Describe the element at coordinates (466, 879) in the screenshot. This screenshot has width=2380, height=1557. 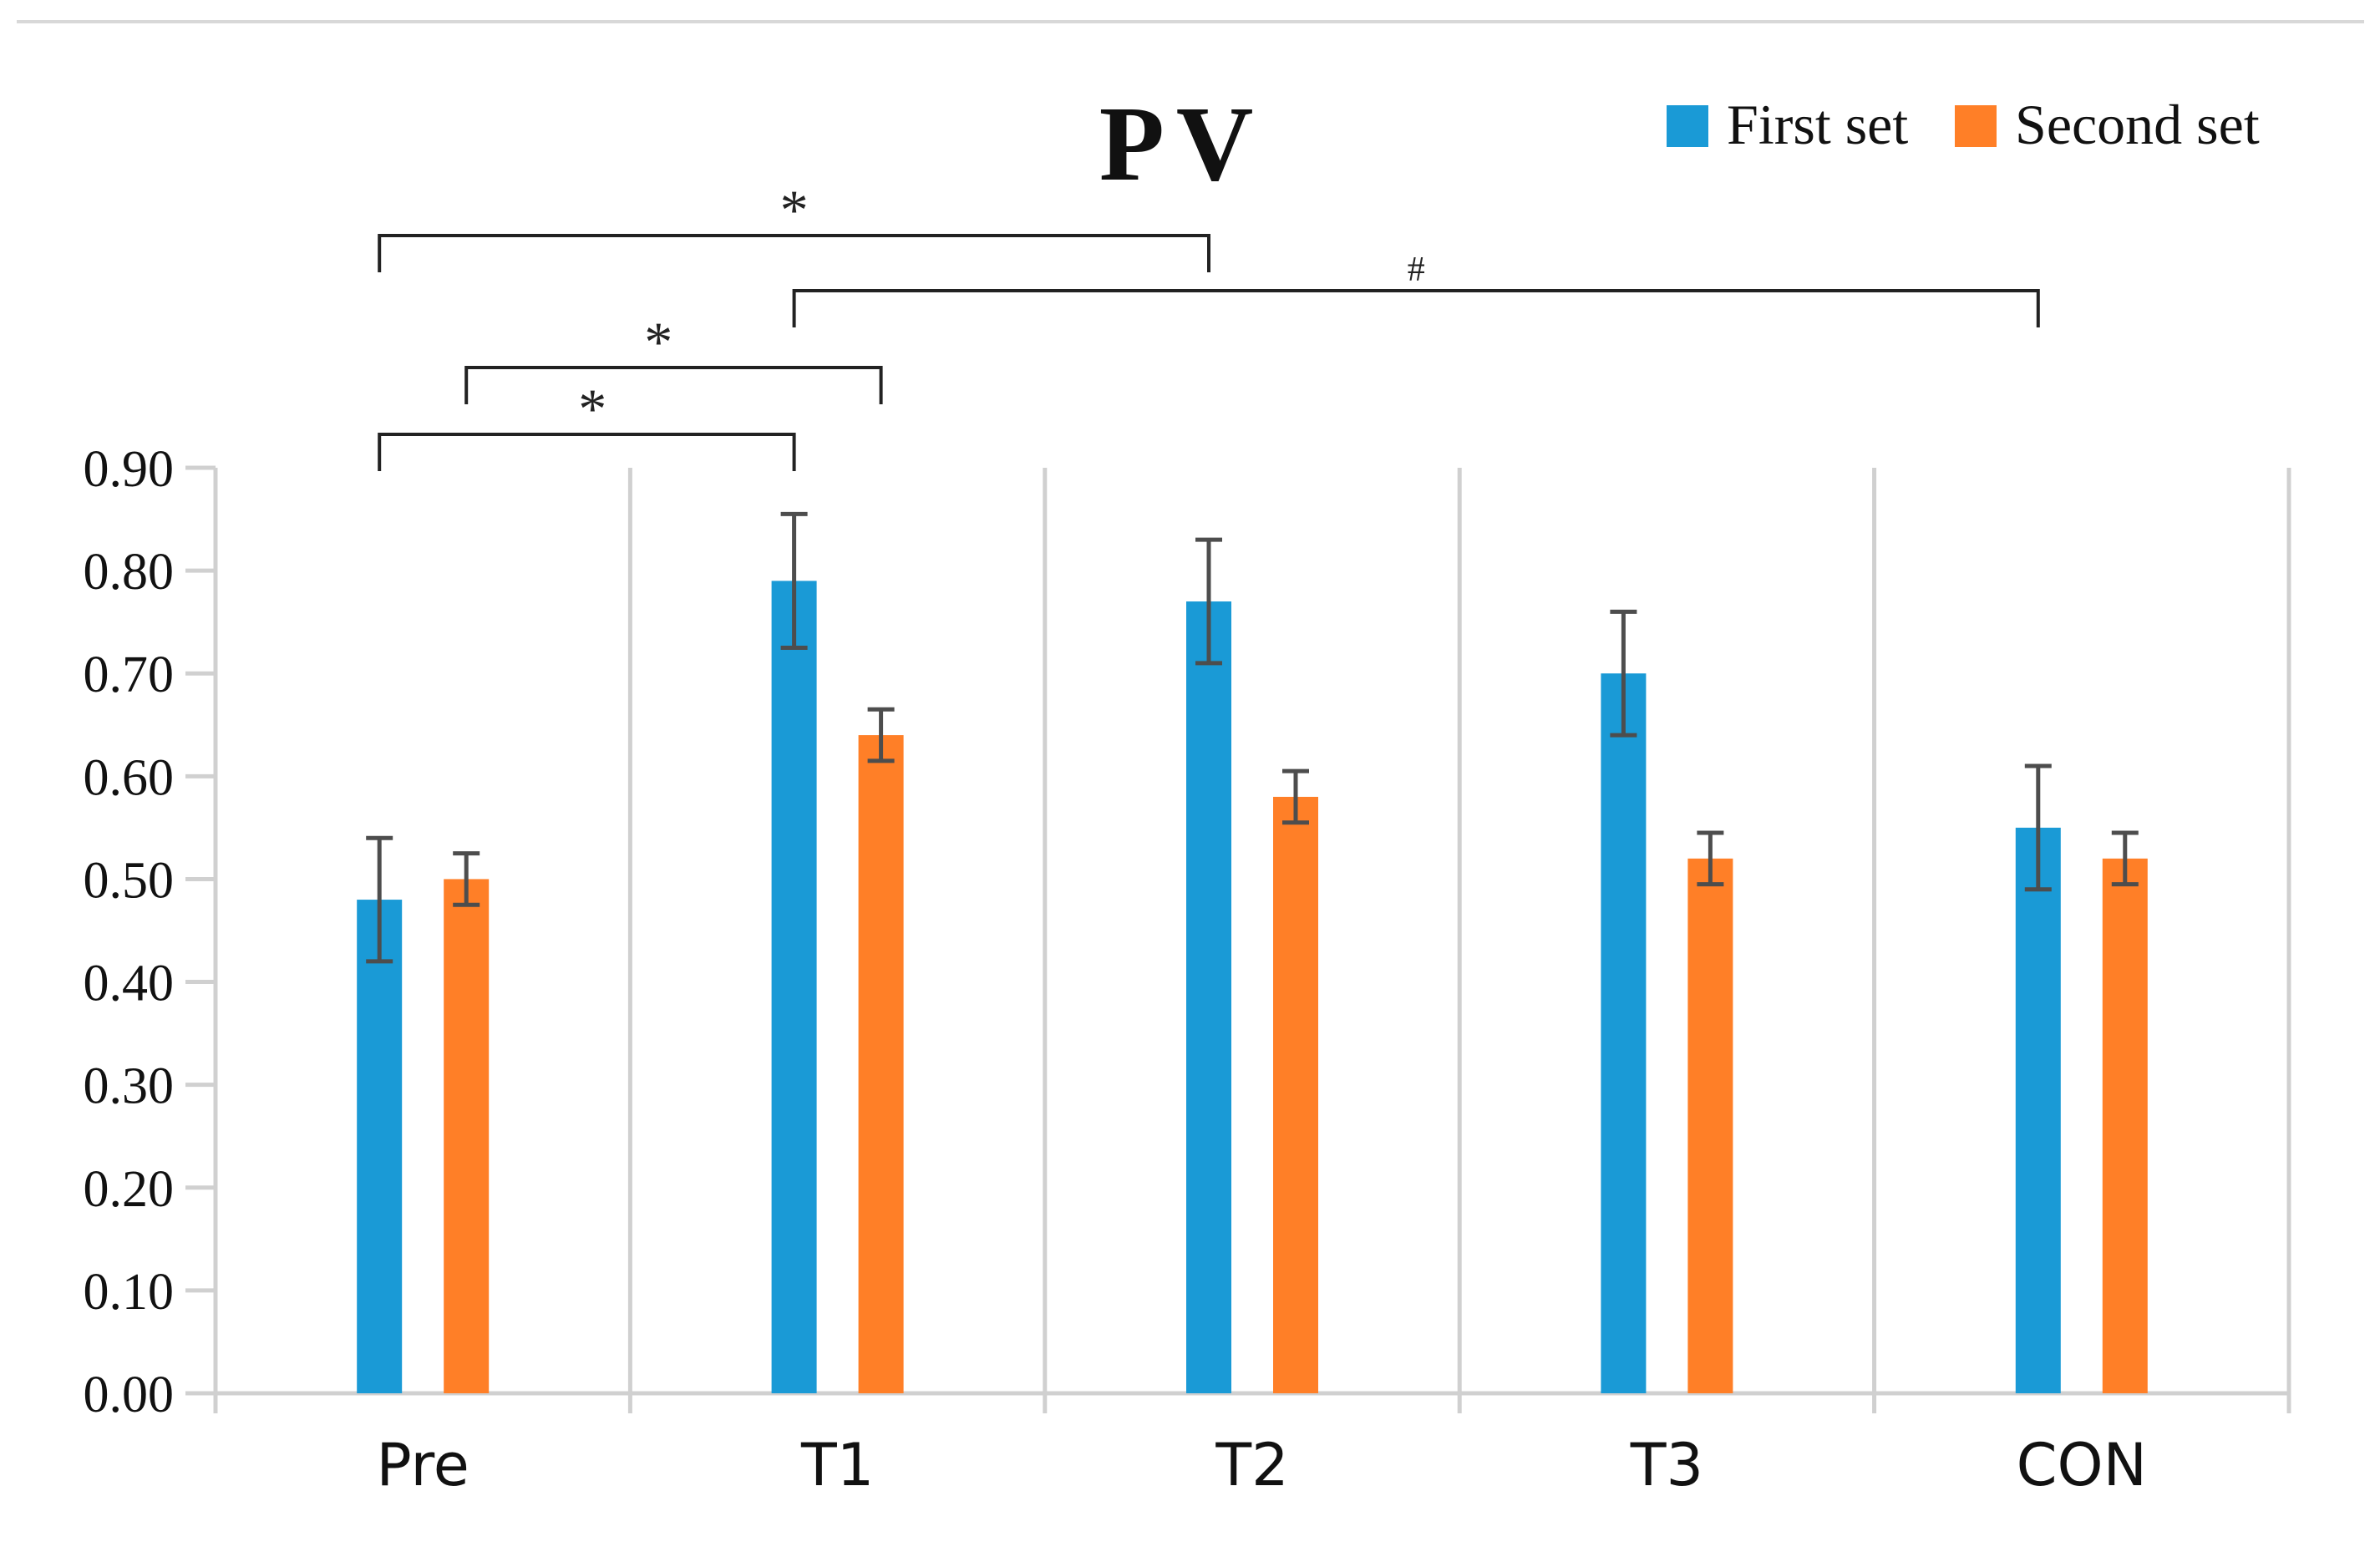
I see `error-bar-second-set-pre` at that location.